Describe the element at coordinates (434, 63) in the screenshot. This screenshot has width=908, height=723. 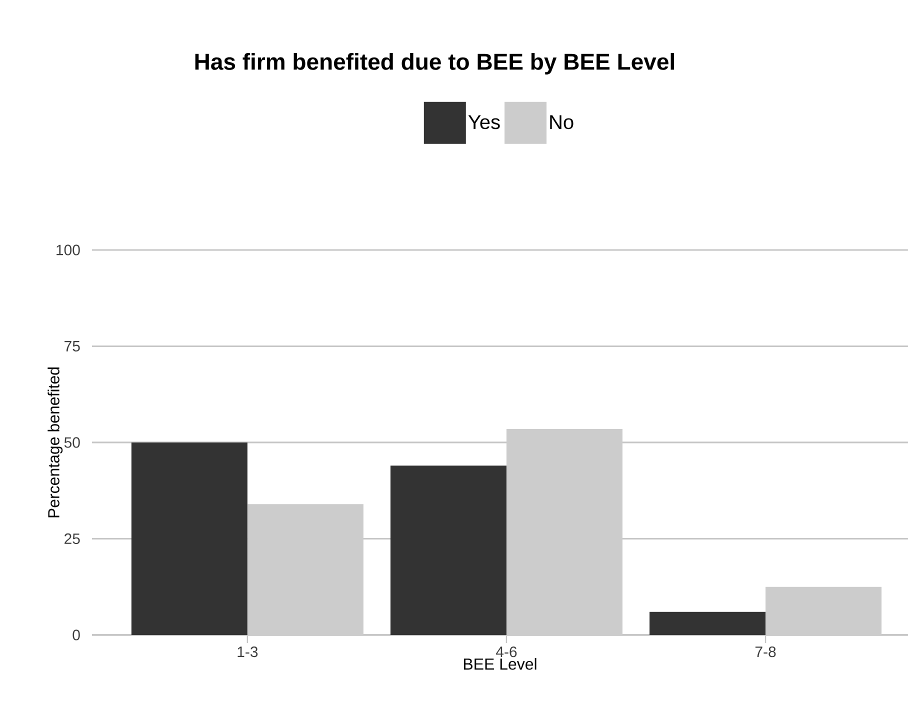
I see `chart-title: Has firm benefited due to BEE by BEE Level` at that location.